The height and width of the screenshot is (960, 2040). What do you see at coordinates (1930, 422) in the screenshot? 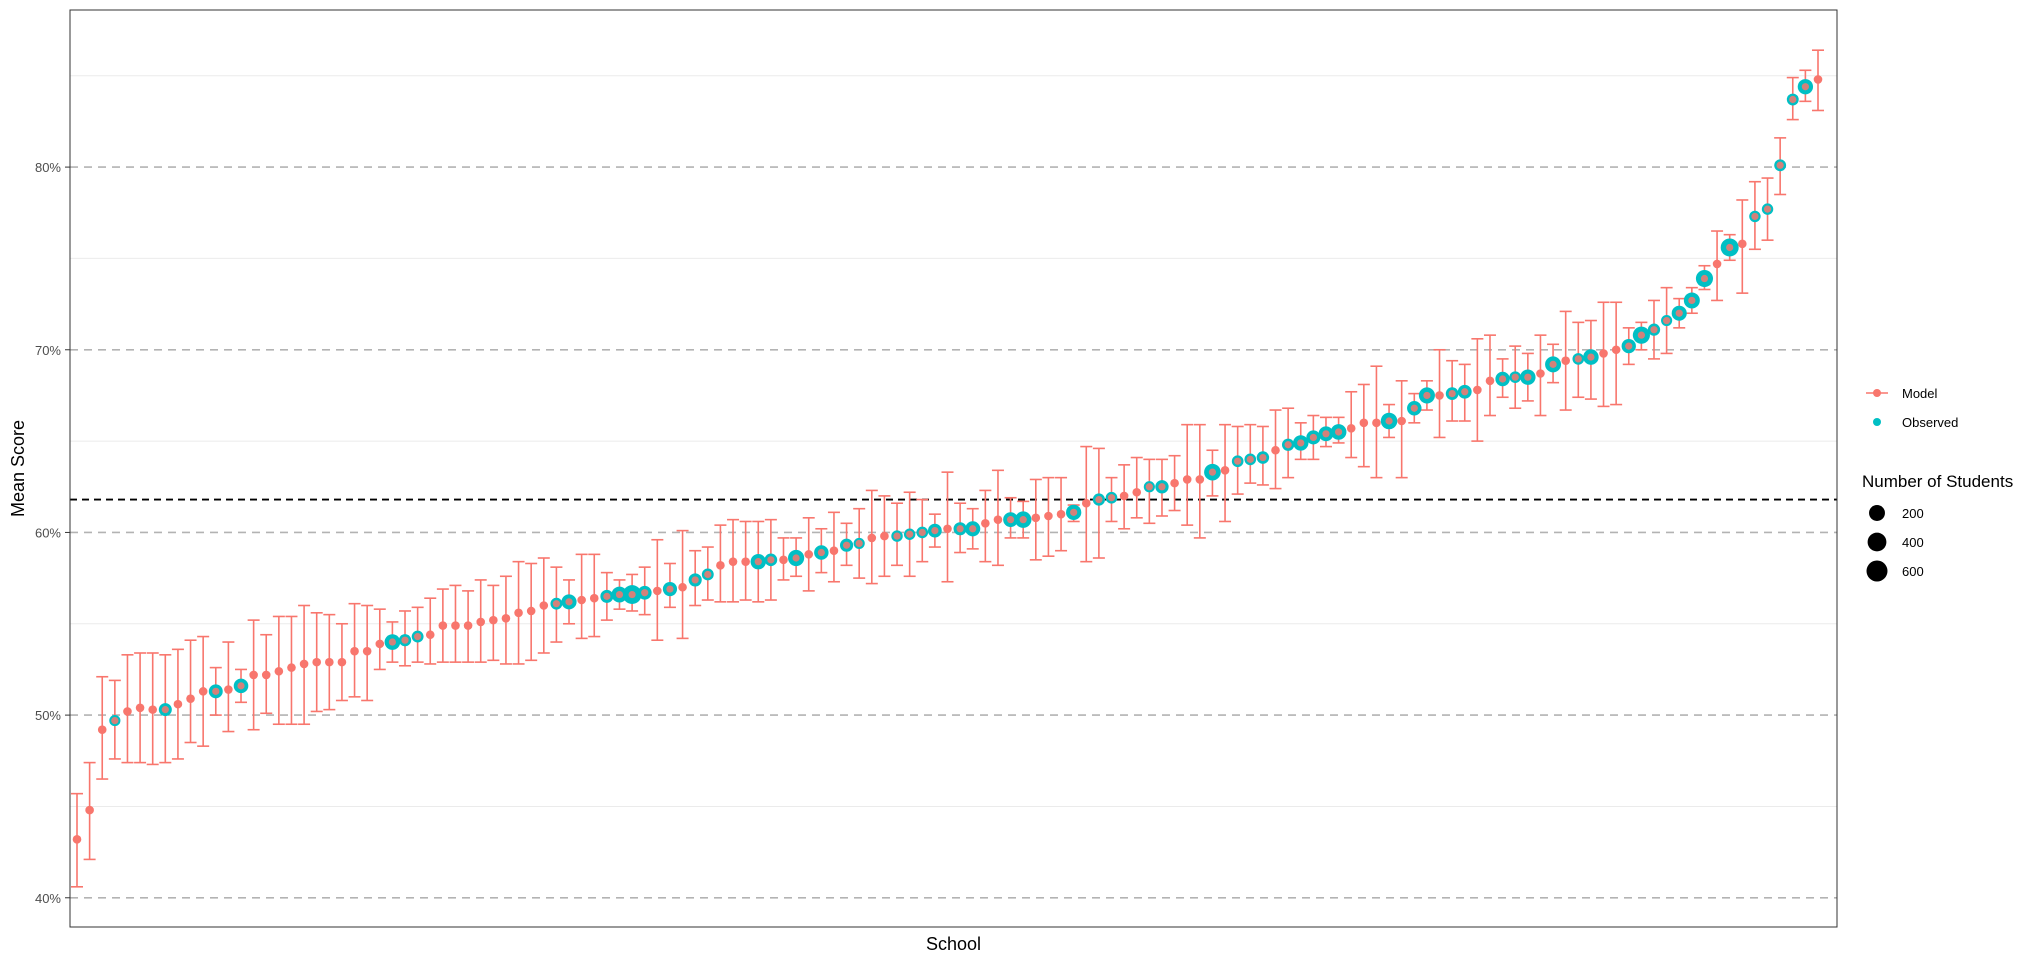
I see `legend-label-observed: Observed` at bounding box center [1930, 422].